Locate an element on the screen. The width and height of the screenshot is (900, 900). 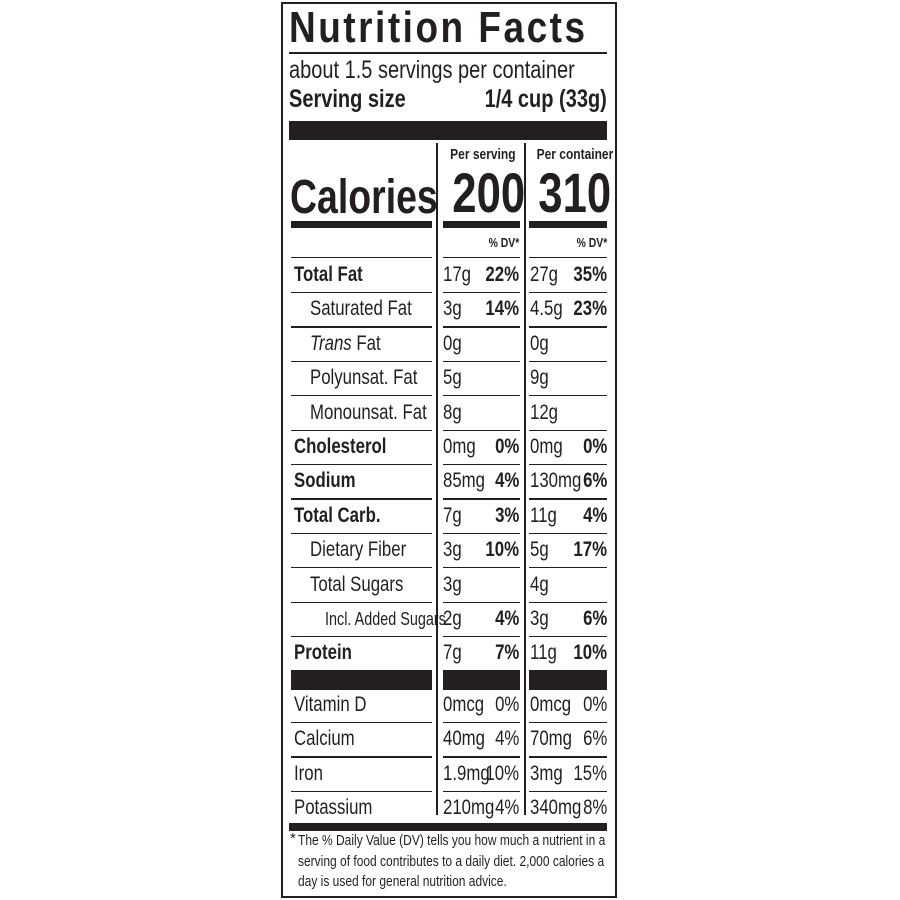
nutrient-label-text: Polyunsat. Fat is located at coordinates (363, 378).